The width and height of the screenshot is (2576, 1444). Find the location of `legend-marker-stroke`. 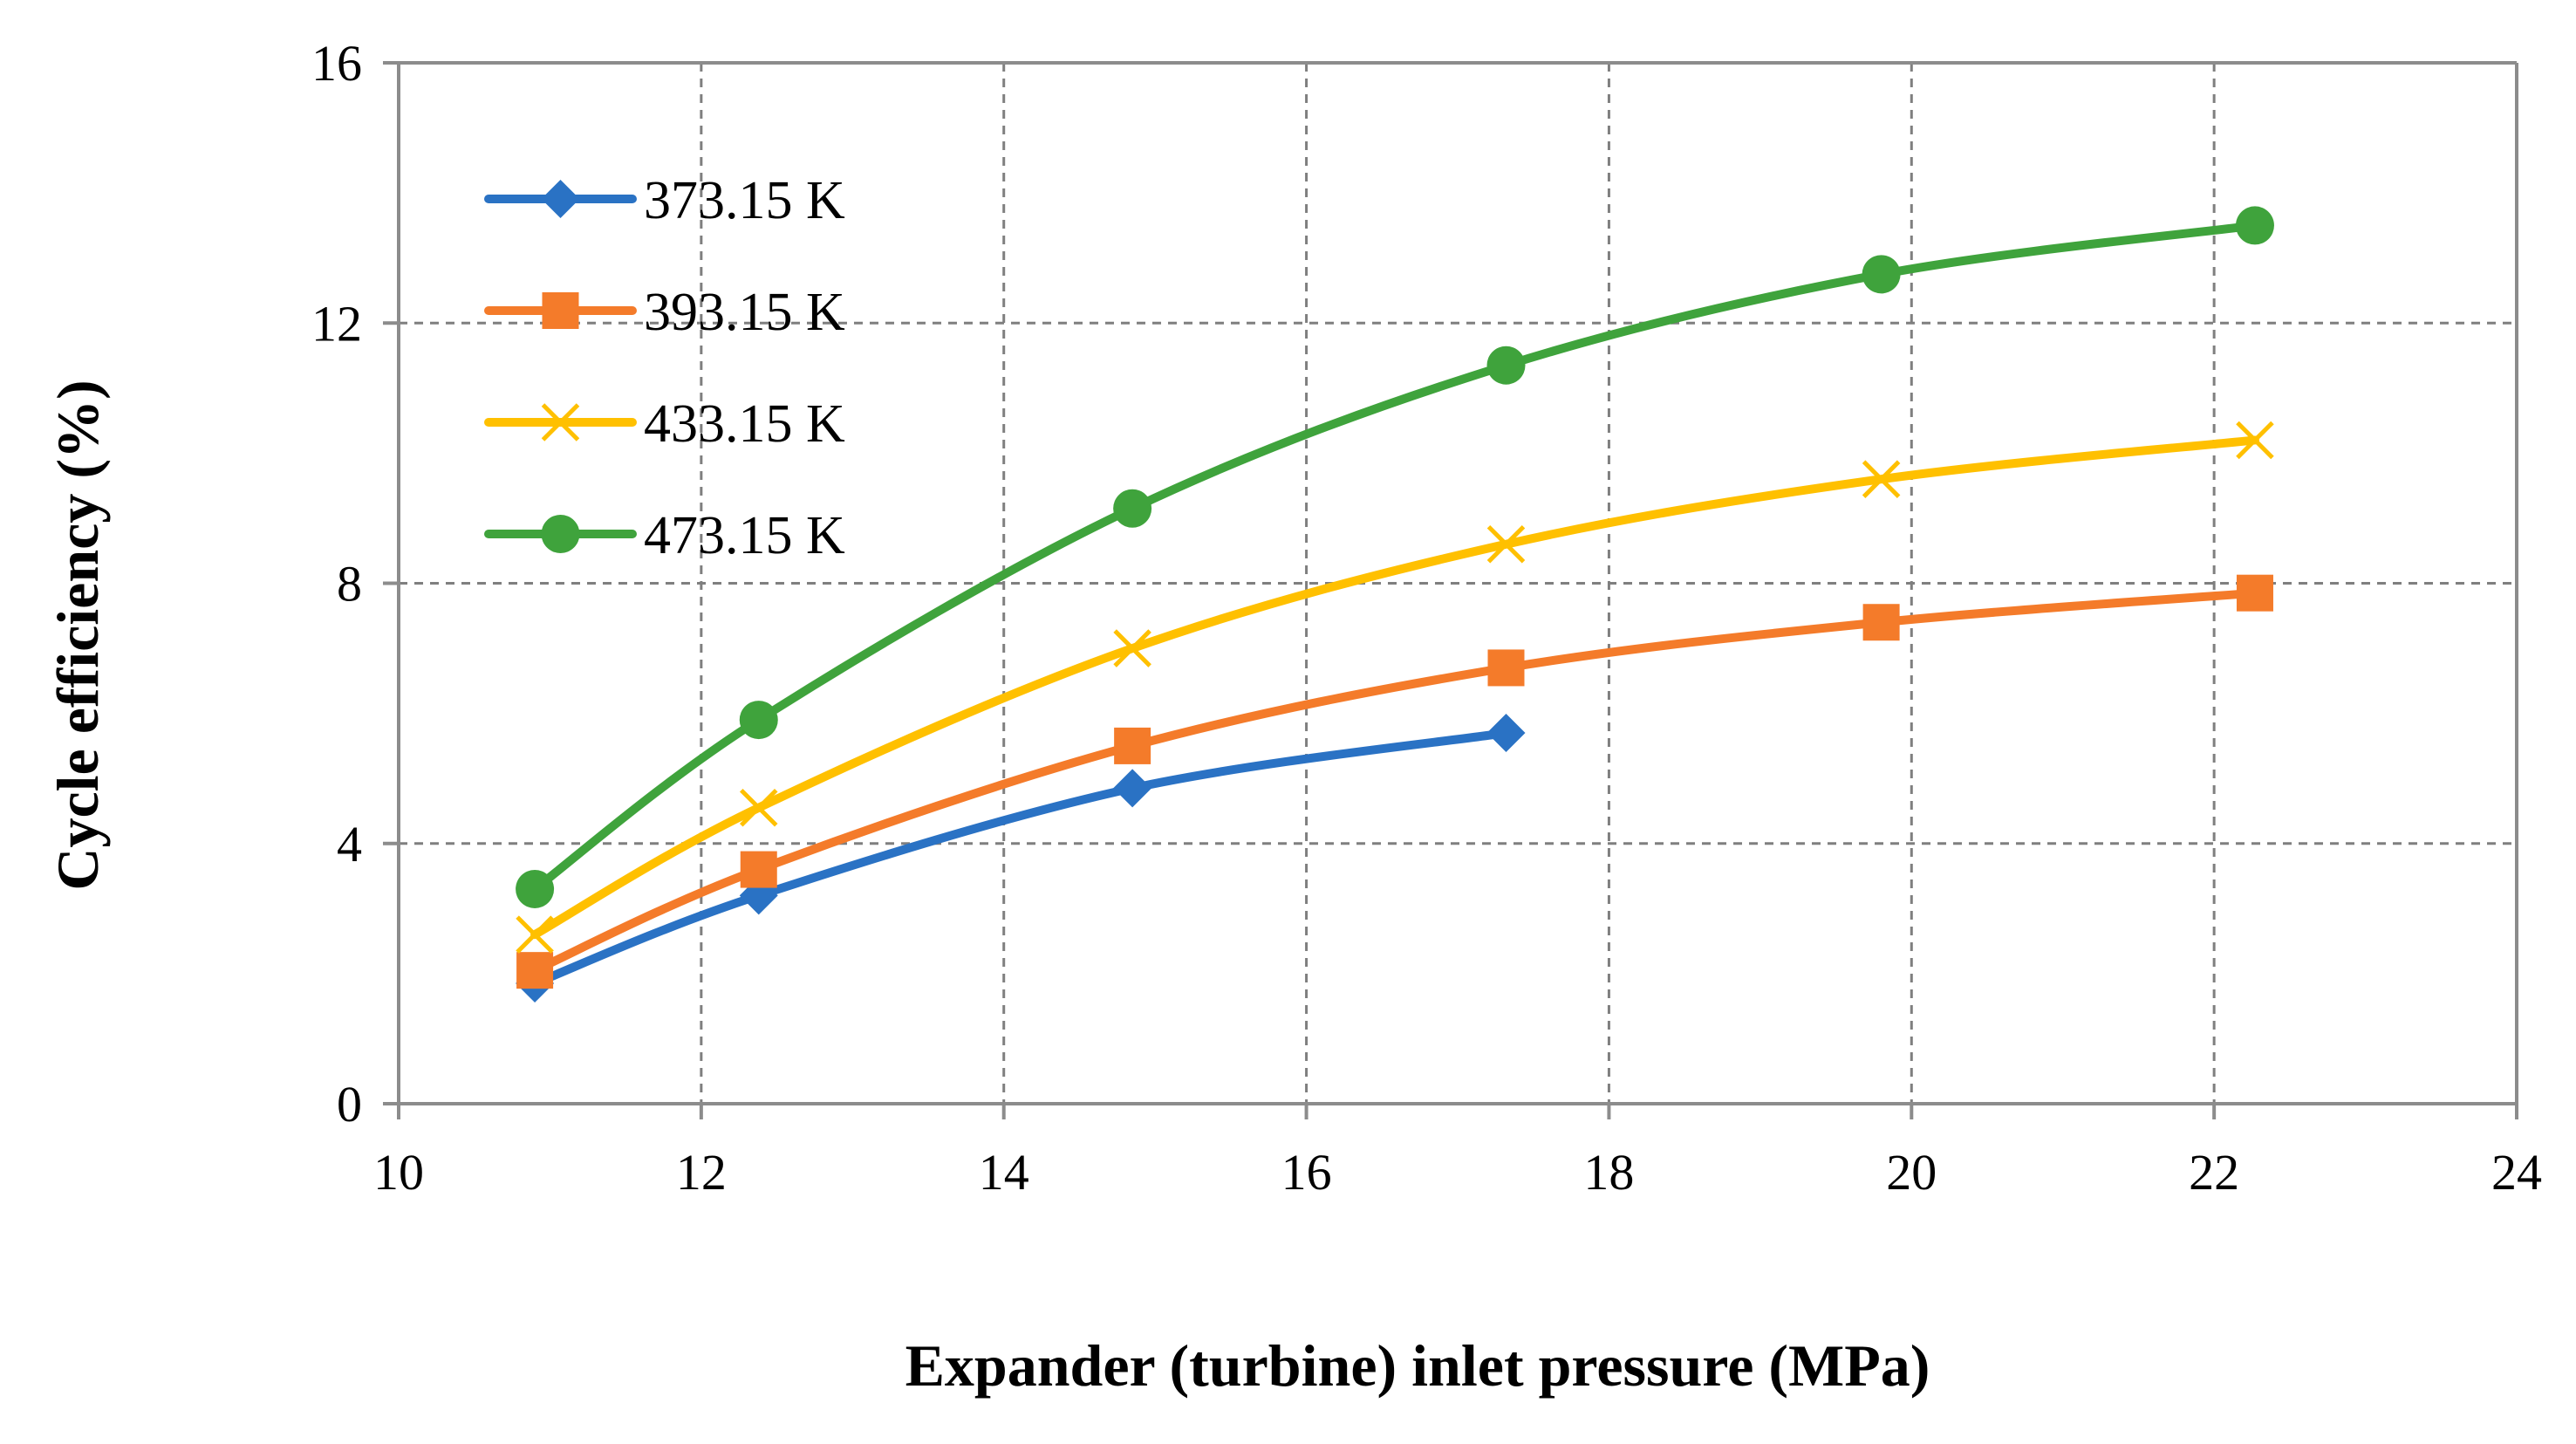

legend-marker-stroke is located at coordinates (560, 422).